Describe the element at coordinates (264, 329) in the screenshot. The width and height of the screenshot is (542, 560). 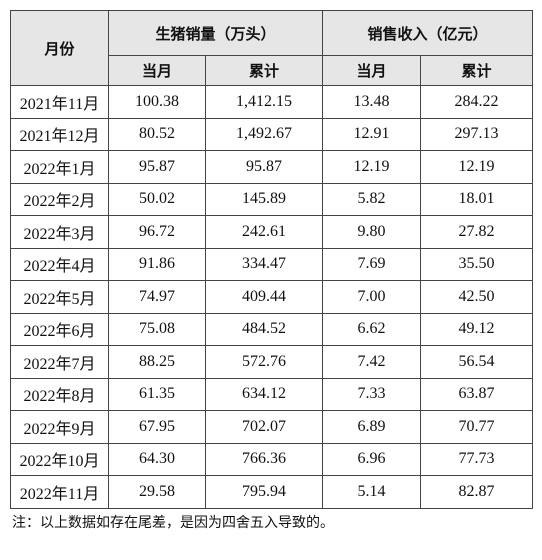
I see `value-cell: 484.52` at that location.